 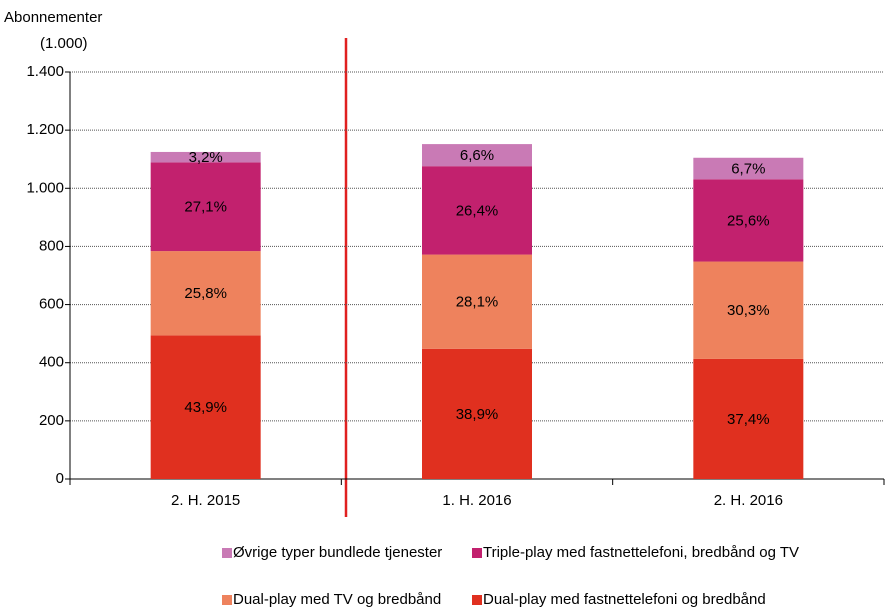 What do you see at coordinates (45, 129) in the screenshot?
I see `y-tick-label: 1.200` at bounding box center [45, 129].